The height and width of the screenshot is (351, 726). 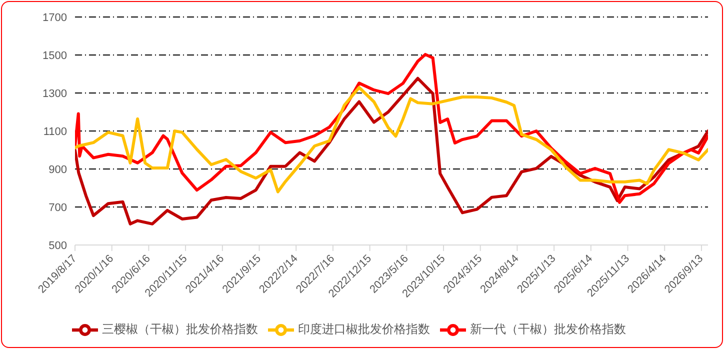 What do you see at coordinates (54, 94) in the screenshot?
I see `y-tick-label: 1300` at bounding box center [54, 94].